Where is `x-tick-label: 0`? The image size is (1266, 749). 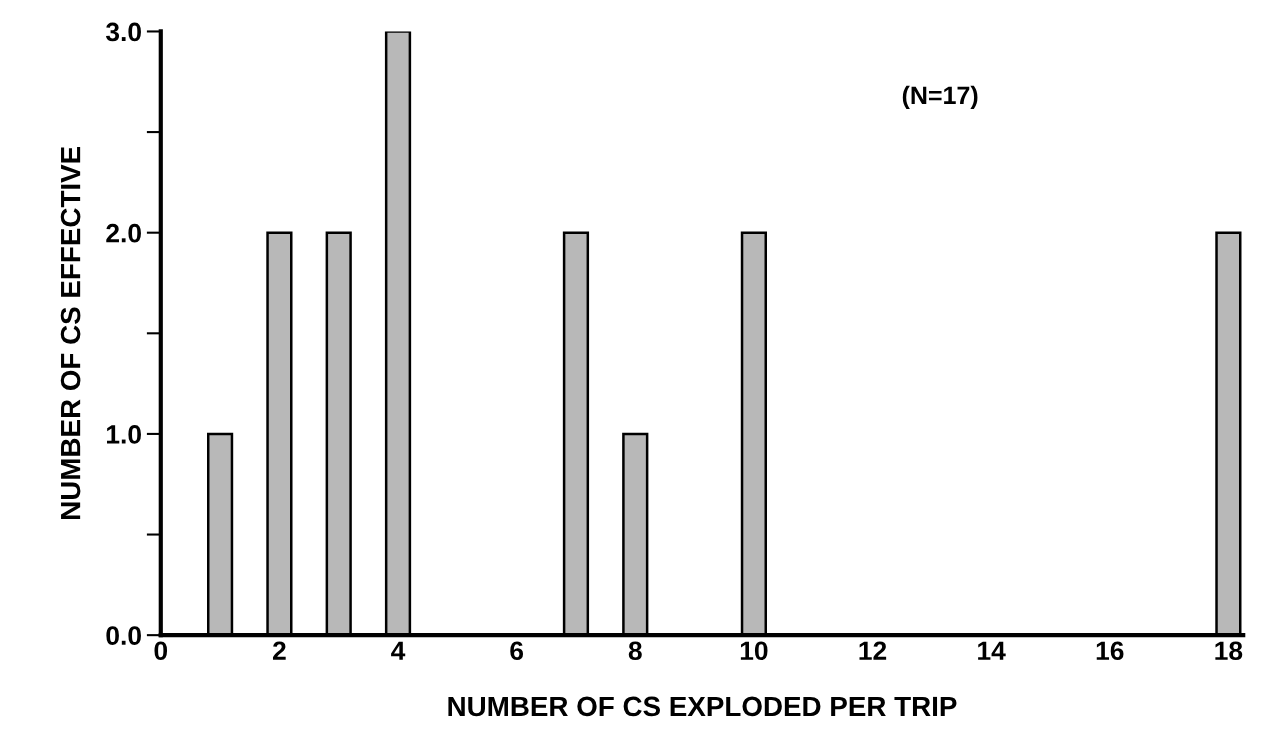
x-tick-label: 0 is located at coordinates (161, 651).